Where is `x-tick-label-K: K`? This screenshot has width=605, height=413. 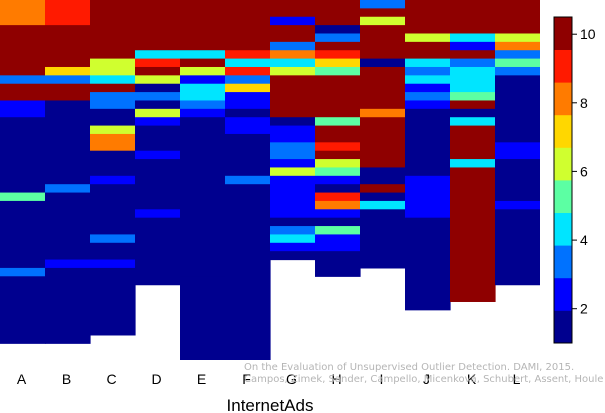 x-tick-label-K: K is located at coordinates (472, 379).